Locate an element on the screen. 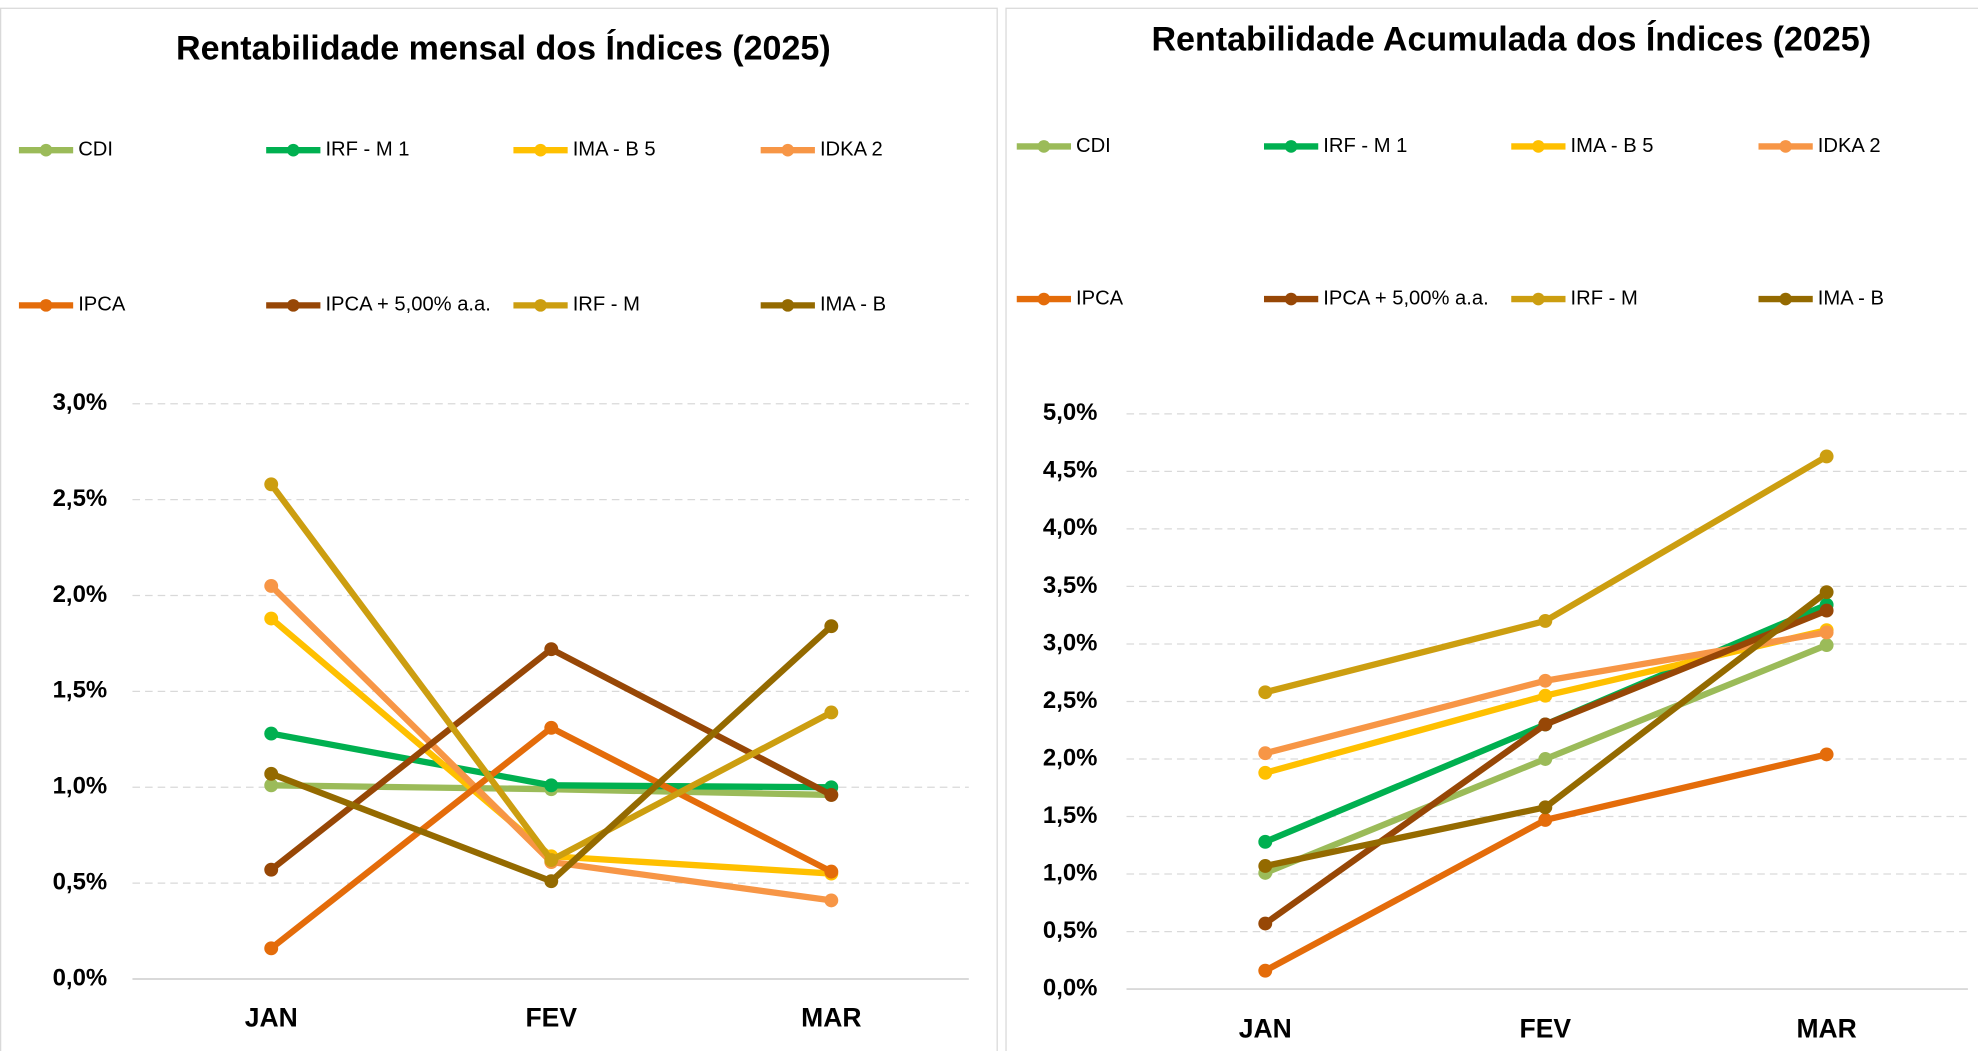 This screenshot has height=1051, width=1978. y-tick-label: 4,0% is located at coordinates (1070, 527).